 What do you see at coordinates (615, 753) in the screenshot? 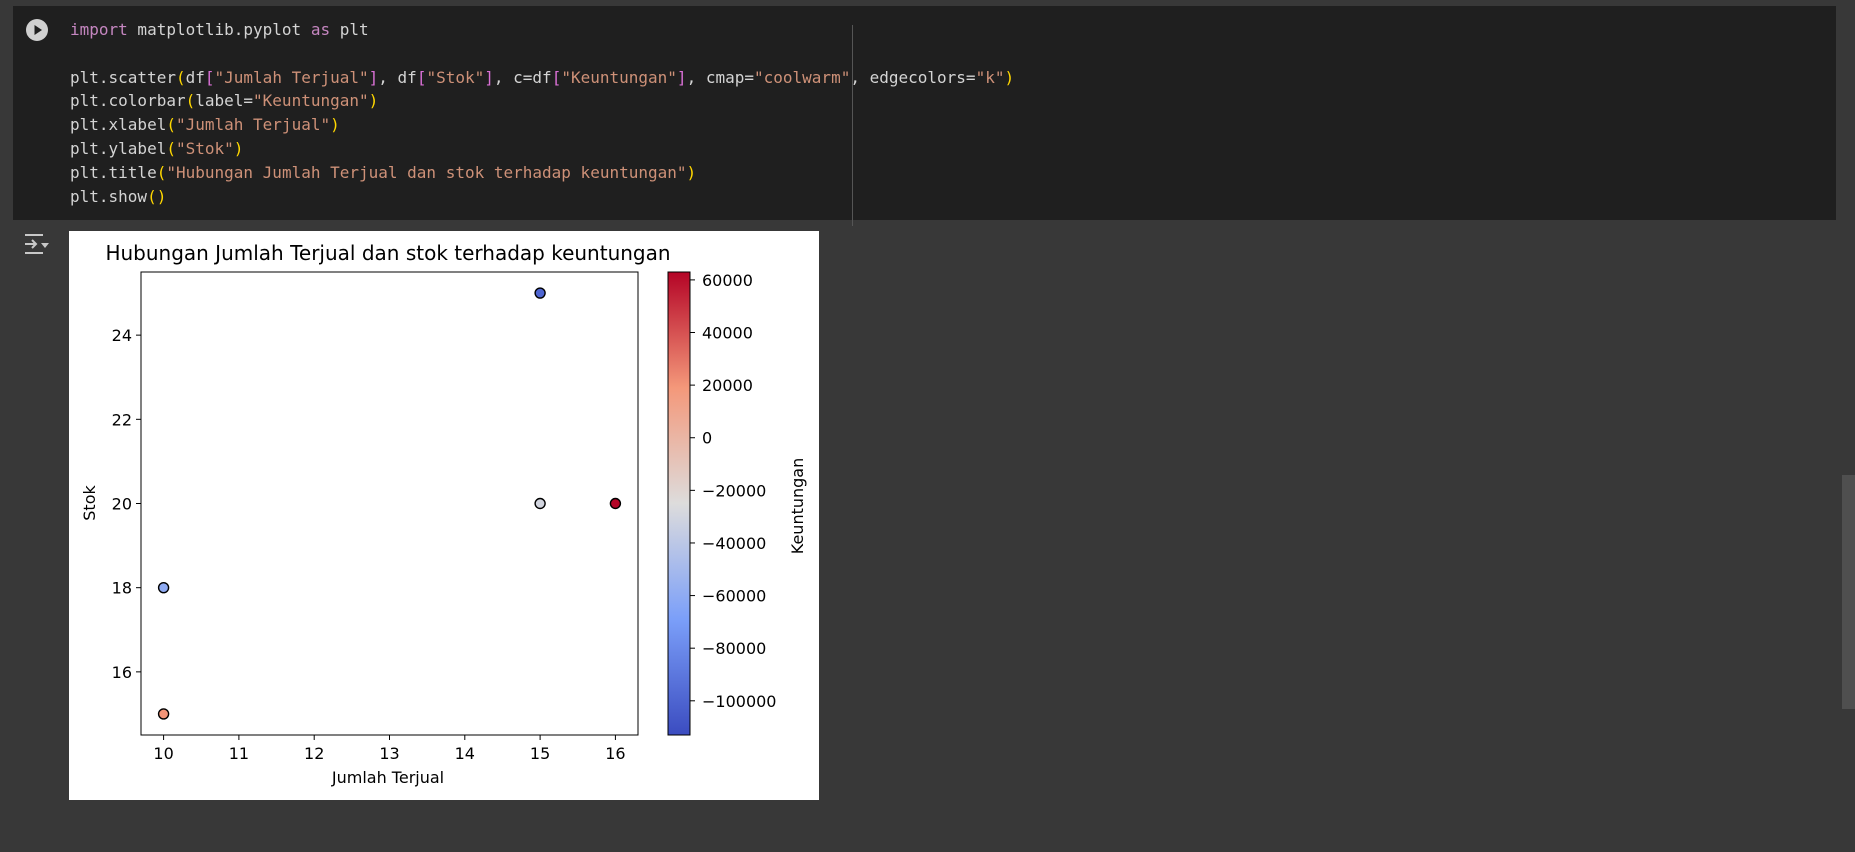
I see `x-tick-label: 16` at bounding box center [615, 753].